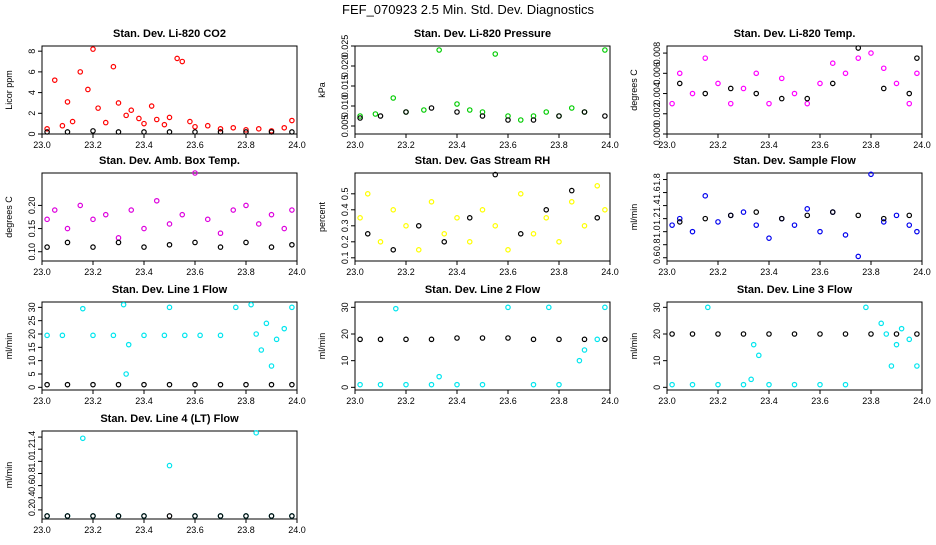 This screenshot has height=545, width=936. I want to click on y-tick-label: 0.6, so click(657, 257).